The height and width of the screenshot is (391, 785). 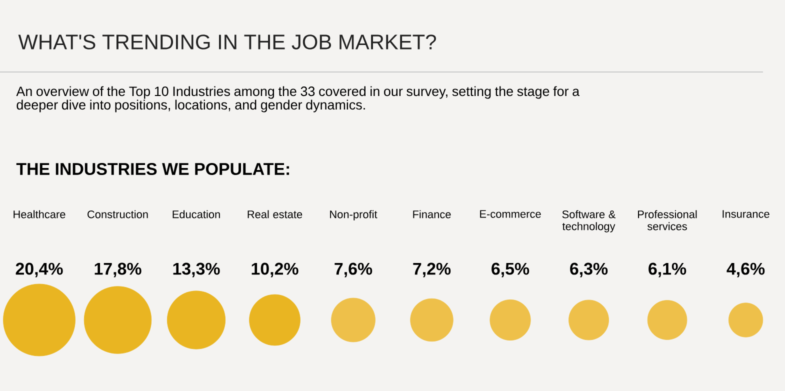 What do you see at coordinates (298, 99) in the screenshot?
I see `text: An overview of the Top 10 Industries among the 33 covered in our survey, setting the stage for a deeper dive into positions, locations, and gender dynamics.` at bounding box center [298, 99].